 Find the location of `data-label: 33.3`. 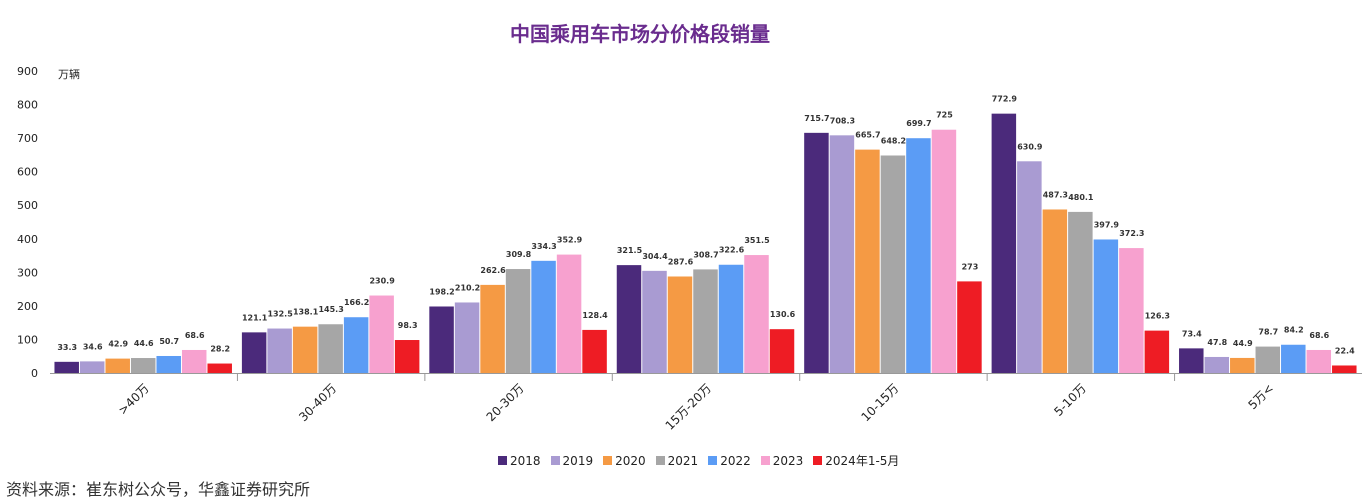

data-label: 33.3 is located at coordinates (67, 347).